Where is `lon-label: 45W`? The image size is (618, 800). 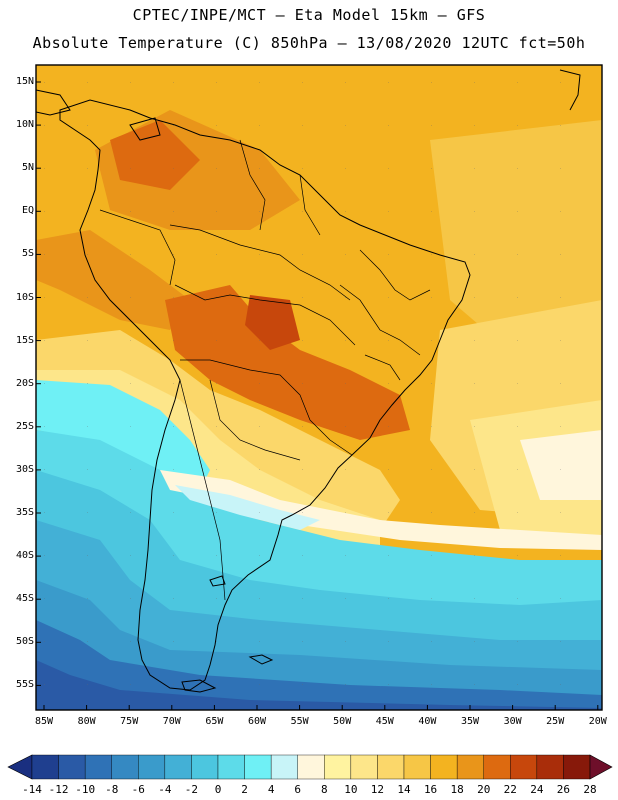
lon-label: 45W is located at coordinates (384, 721).